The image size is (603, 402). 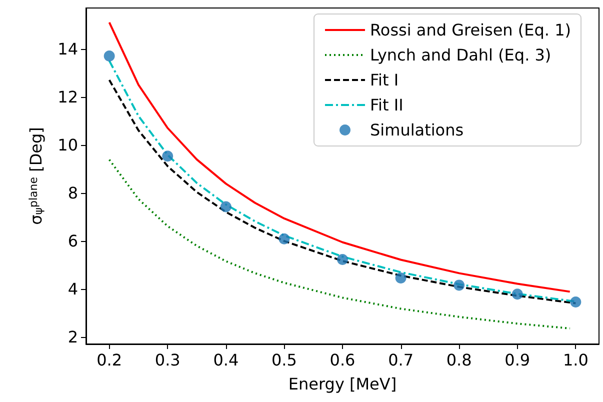 What do you see at coordinates (73, 192) in the screenshot?
I see `y-tick-label: 8` at bounding box center [73, 192].